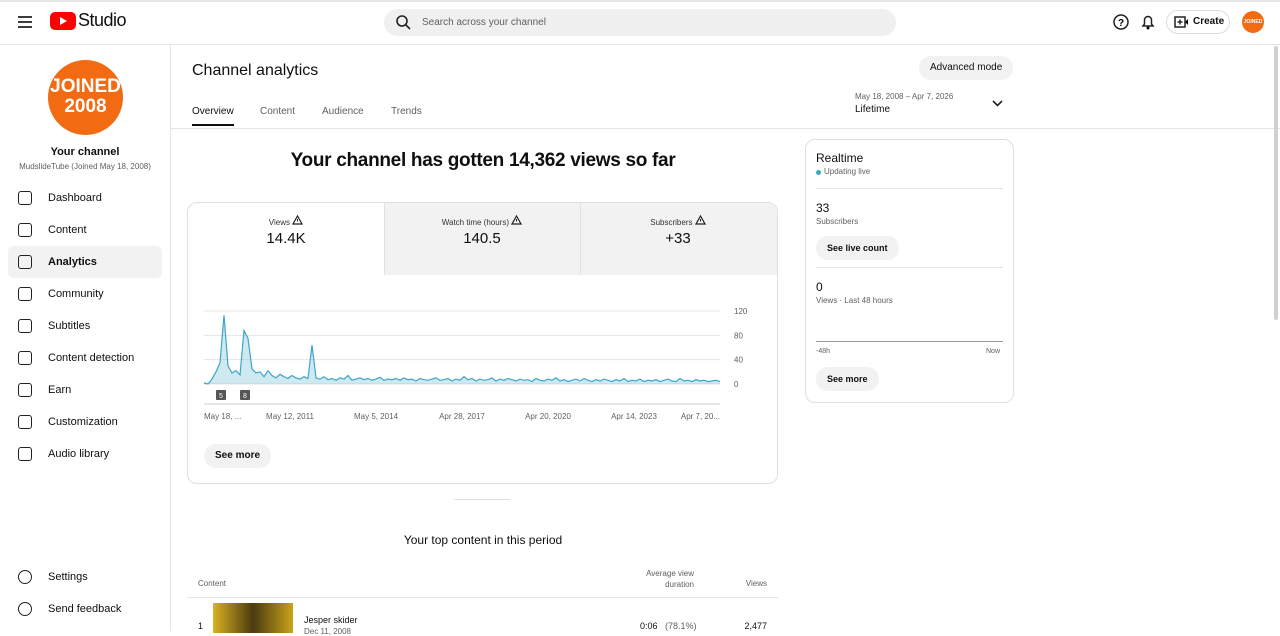 This screenshot has width=1280, height=636. I want to click on advanced-mode: Advanced mode, so click(966, 68).